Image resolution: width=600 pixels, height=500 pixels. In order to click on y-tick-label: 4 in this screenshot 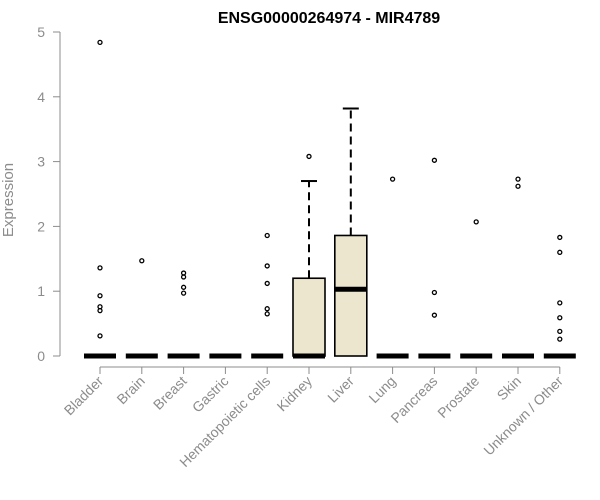, I will do `click(41, 97)`.